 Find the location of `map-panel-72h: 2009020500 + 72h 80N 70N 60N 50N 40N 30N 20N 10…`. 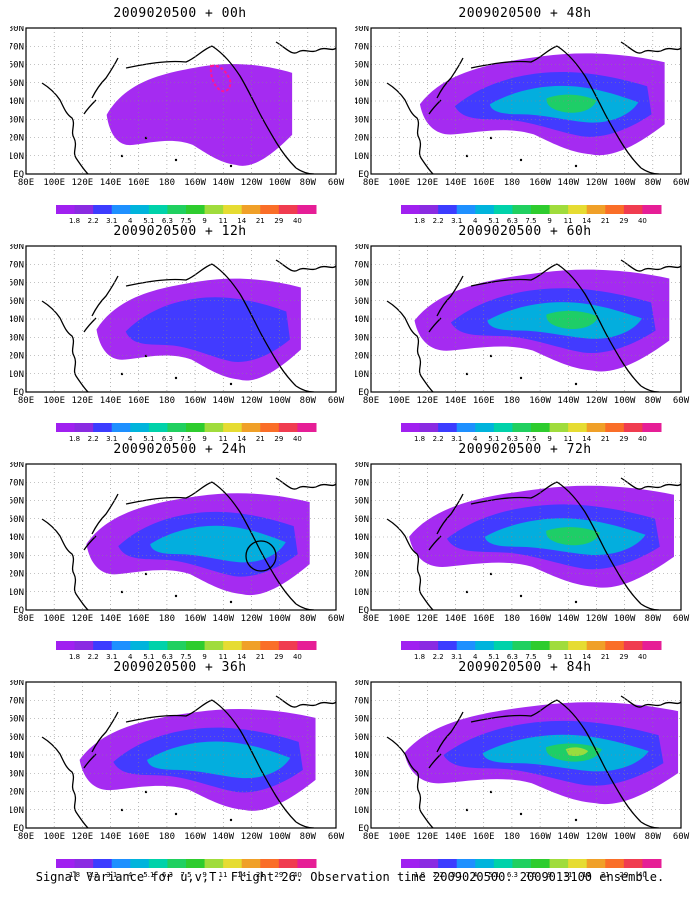

map-panel-72h: 2009020500 + 72h 80N 70N 60N 50N 40N 30N 20N 10… is located at coordinates (525, 551).